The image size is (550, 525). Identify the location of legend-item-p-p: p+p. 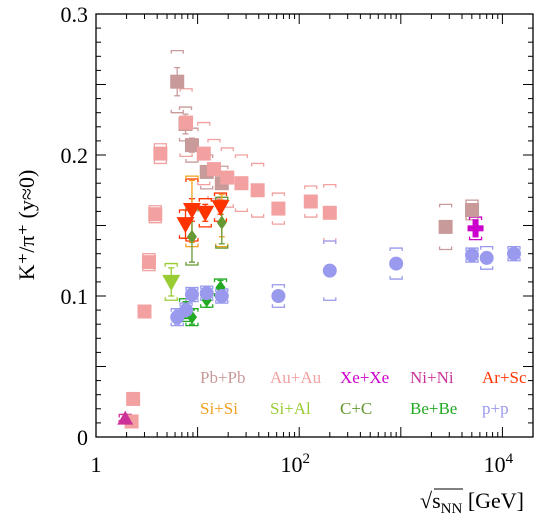
(495, 408).